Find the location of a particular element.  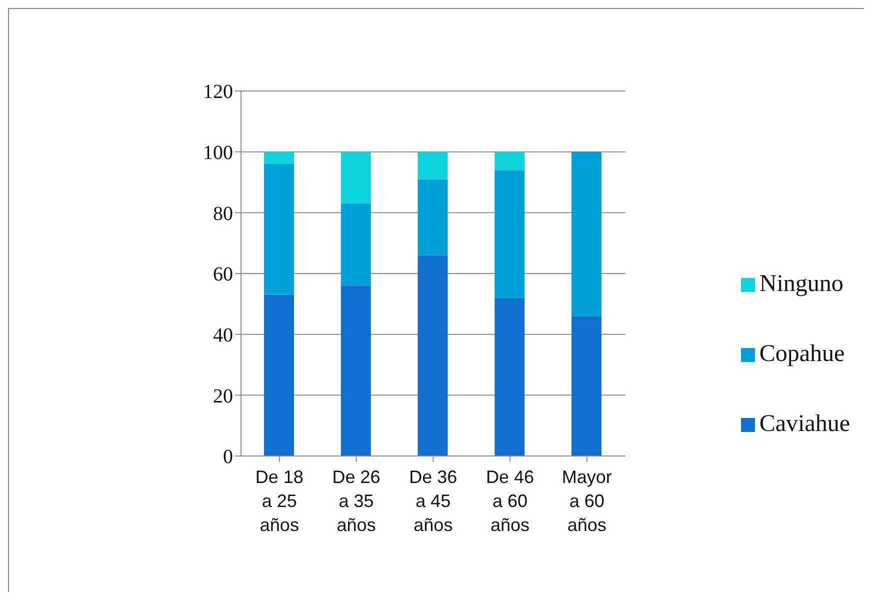

x-tick-label: De 36 a 45 años is located at coordinates (433, 500).